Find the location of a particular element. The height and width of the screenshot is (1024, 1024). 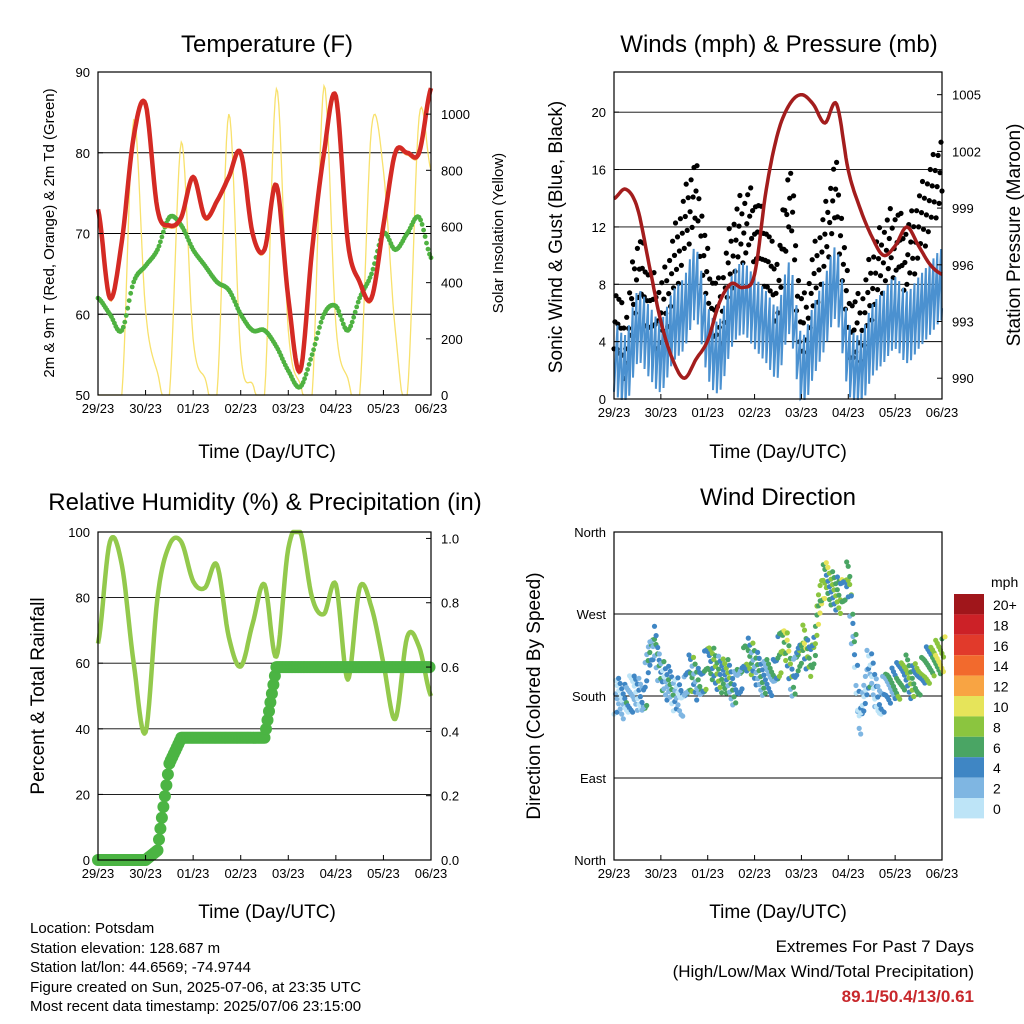

y-tick-label: 8 is located at coordinates (602, 284).